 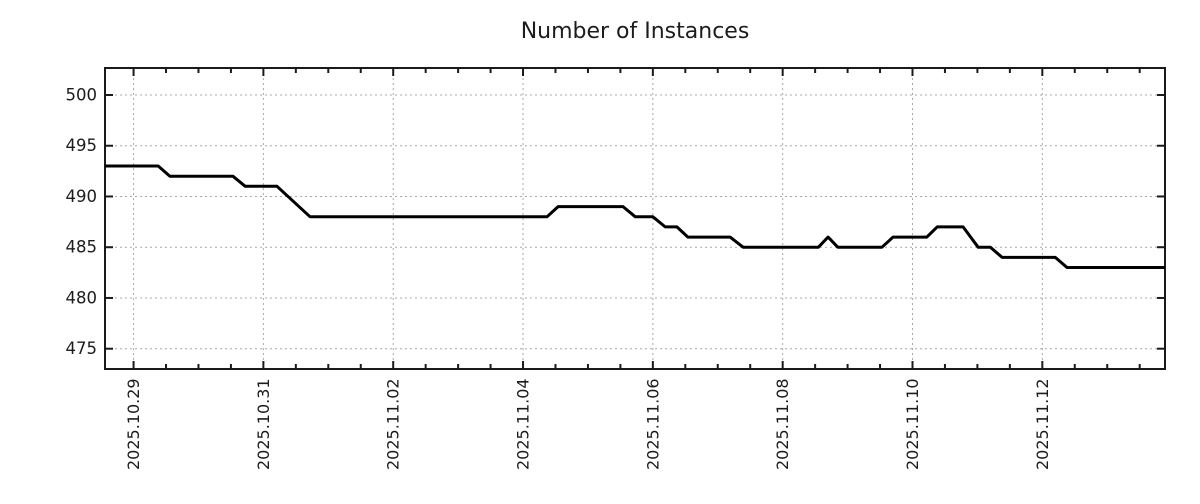 What do you see at coordinates (912, 424) in the screenshot?
I see `x-tick-label: 2025.11.10` at bounding box center [912, 424].